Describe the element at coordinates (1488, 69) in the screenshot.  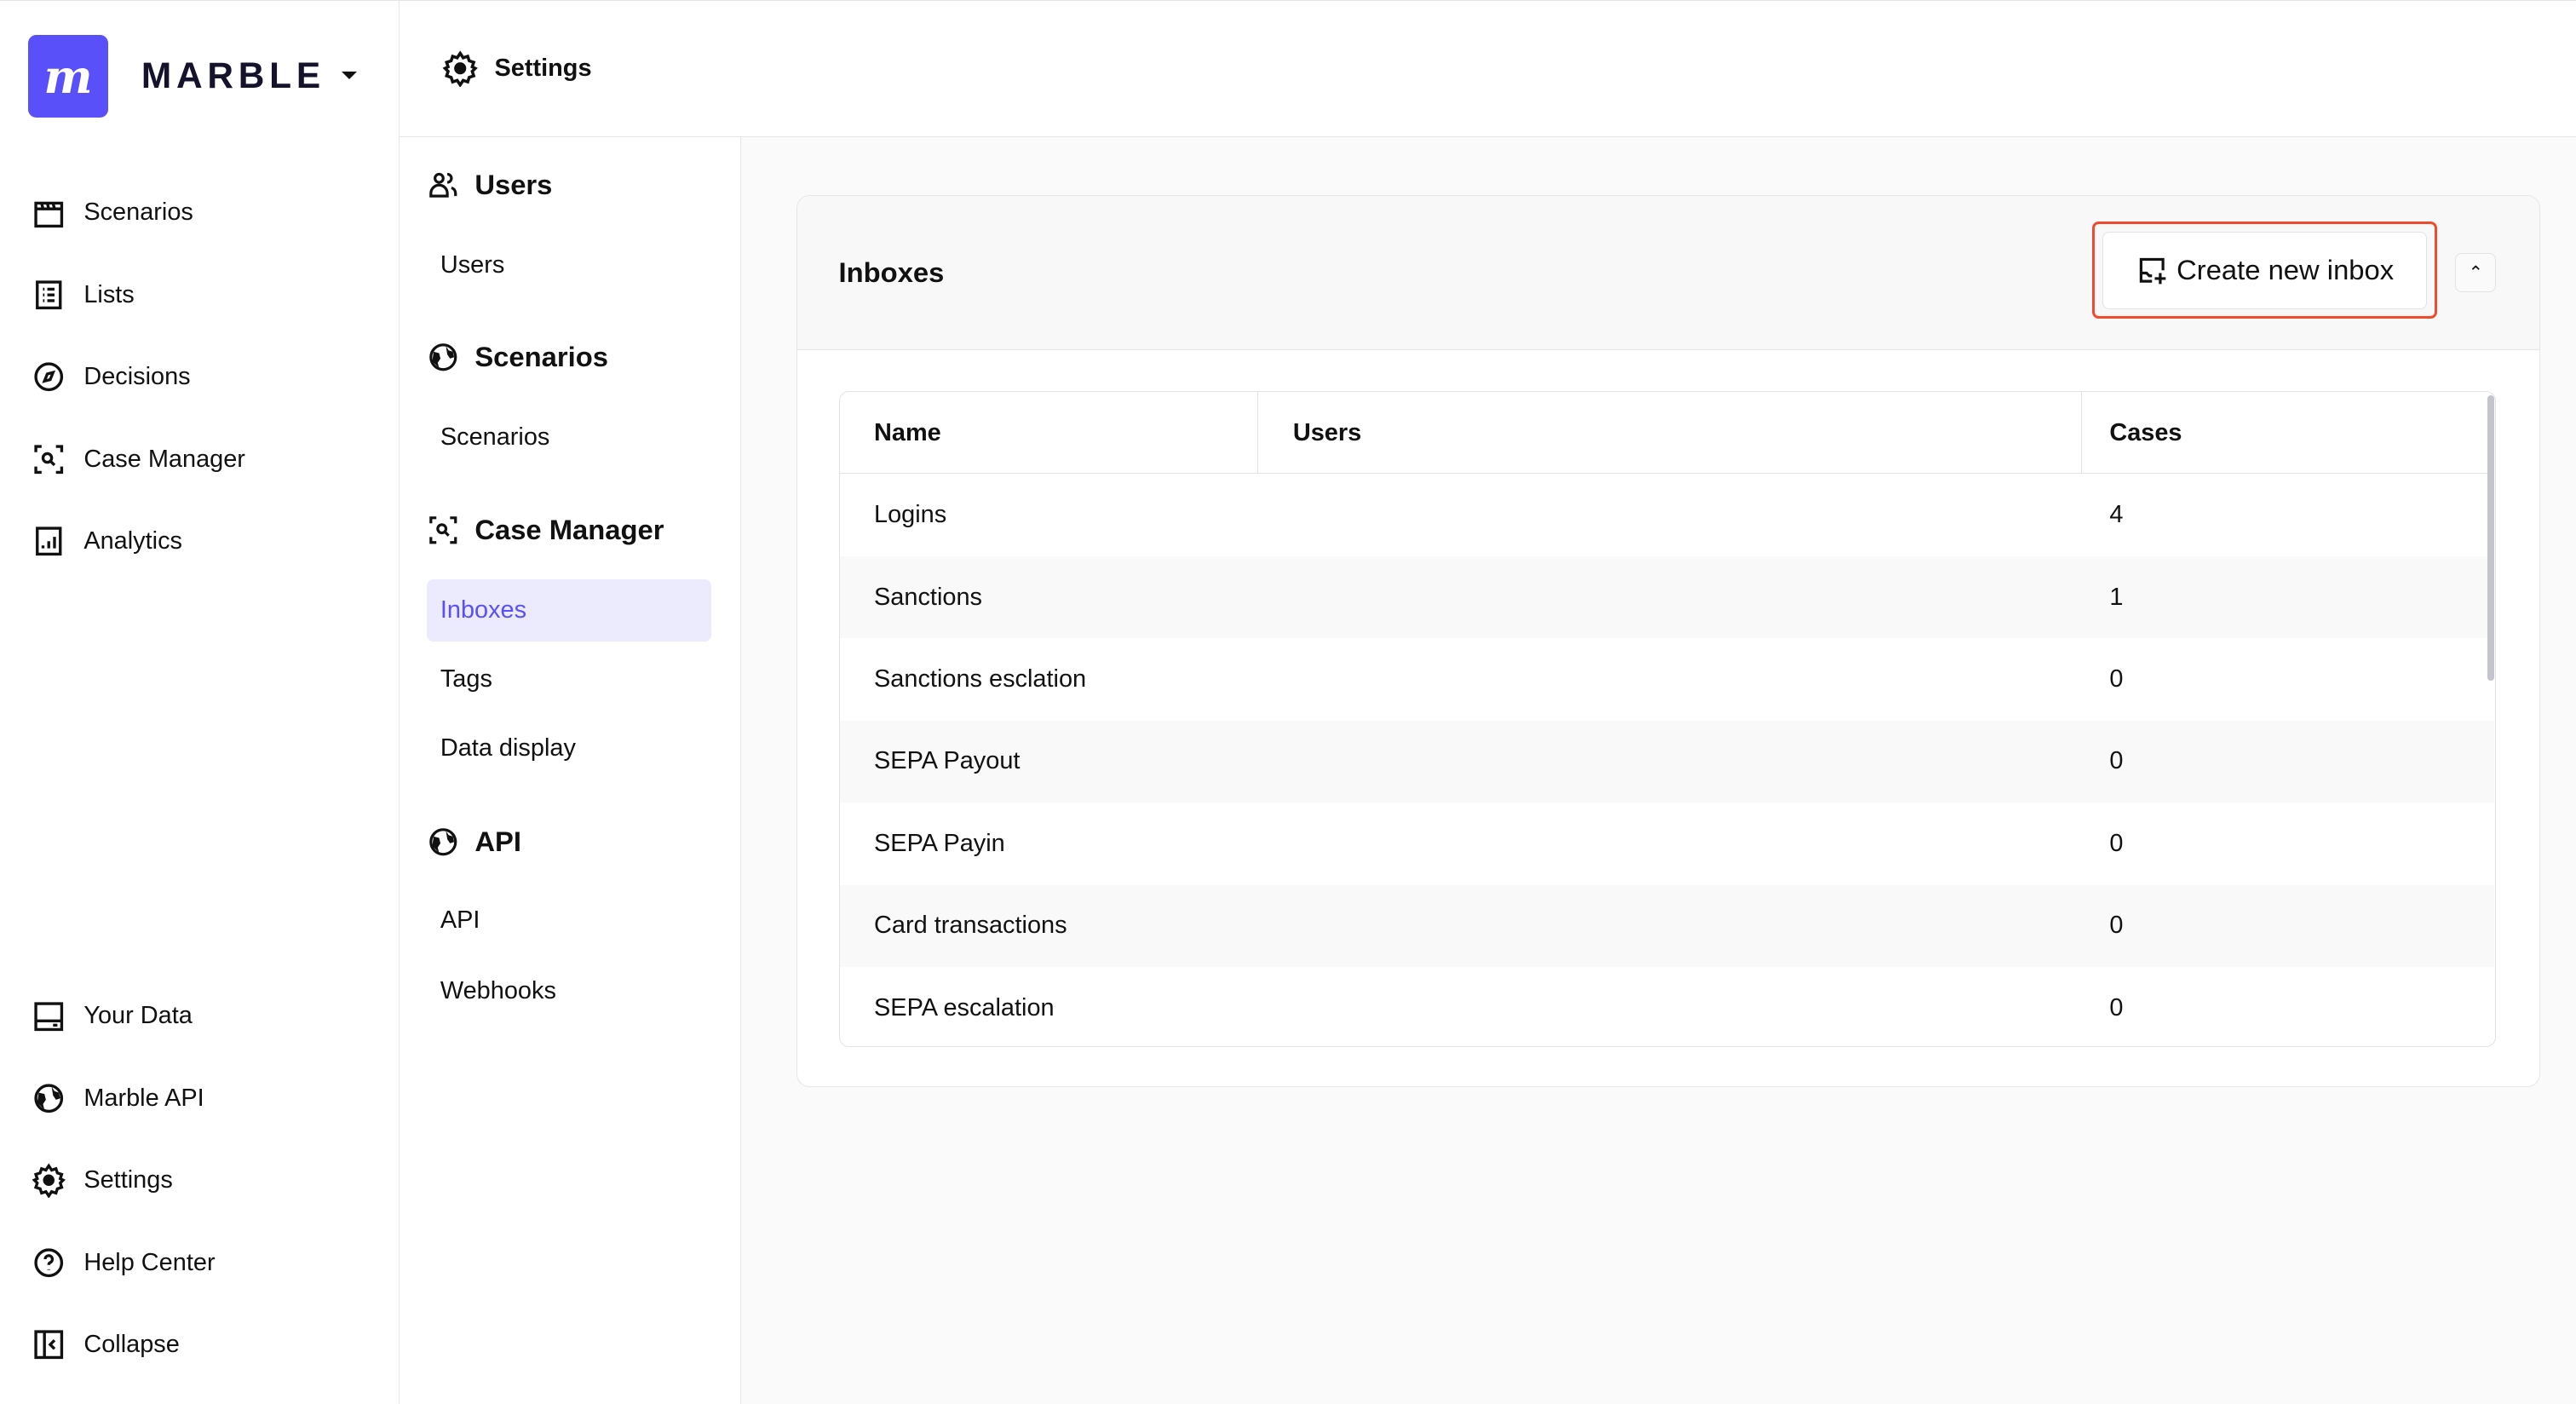
I see `page-header: Settings` at that location.